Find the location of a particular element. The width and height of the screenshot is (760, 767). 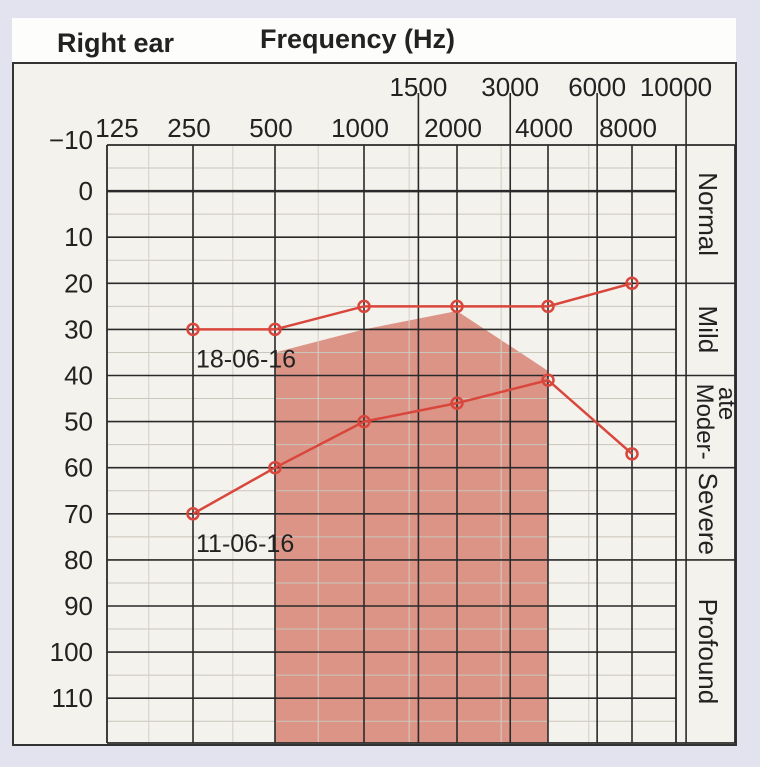

x-tick-label-upper: 1500 is located at coordinates (418, 87).